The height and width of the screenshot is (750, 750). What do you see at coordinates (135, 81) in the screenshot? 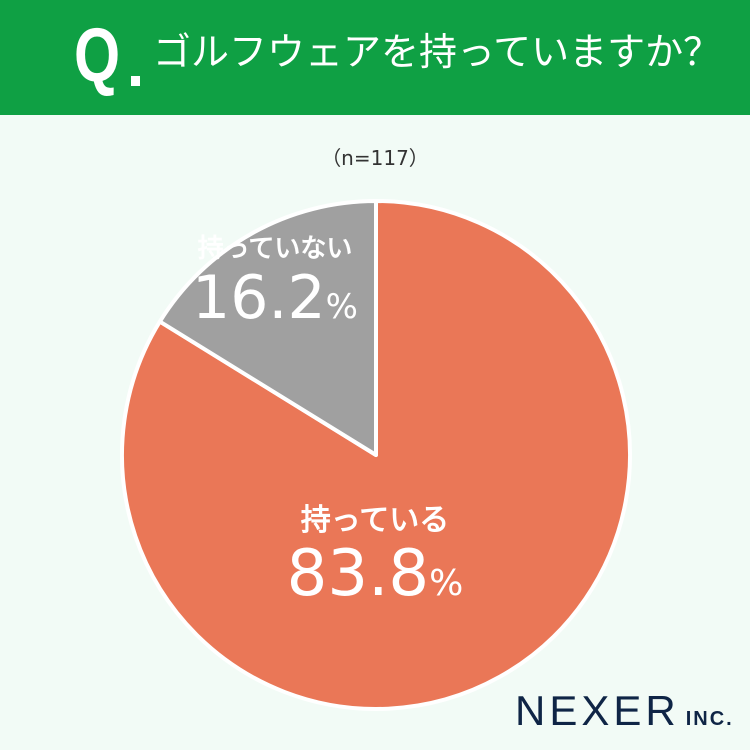
I see `q-dot` at bounding box center [135, 81].